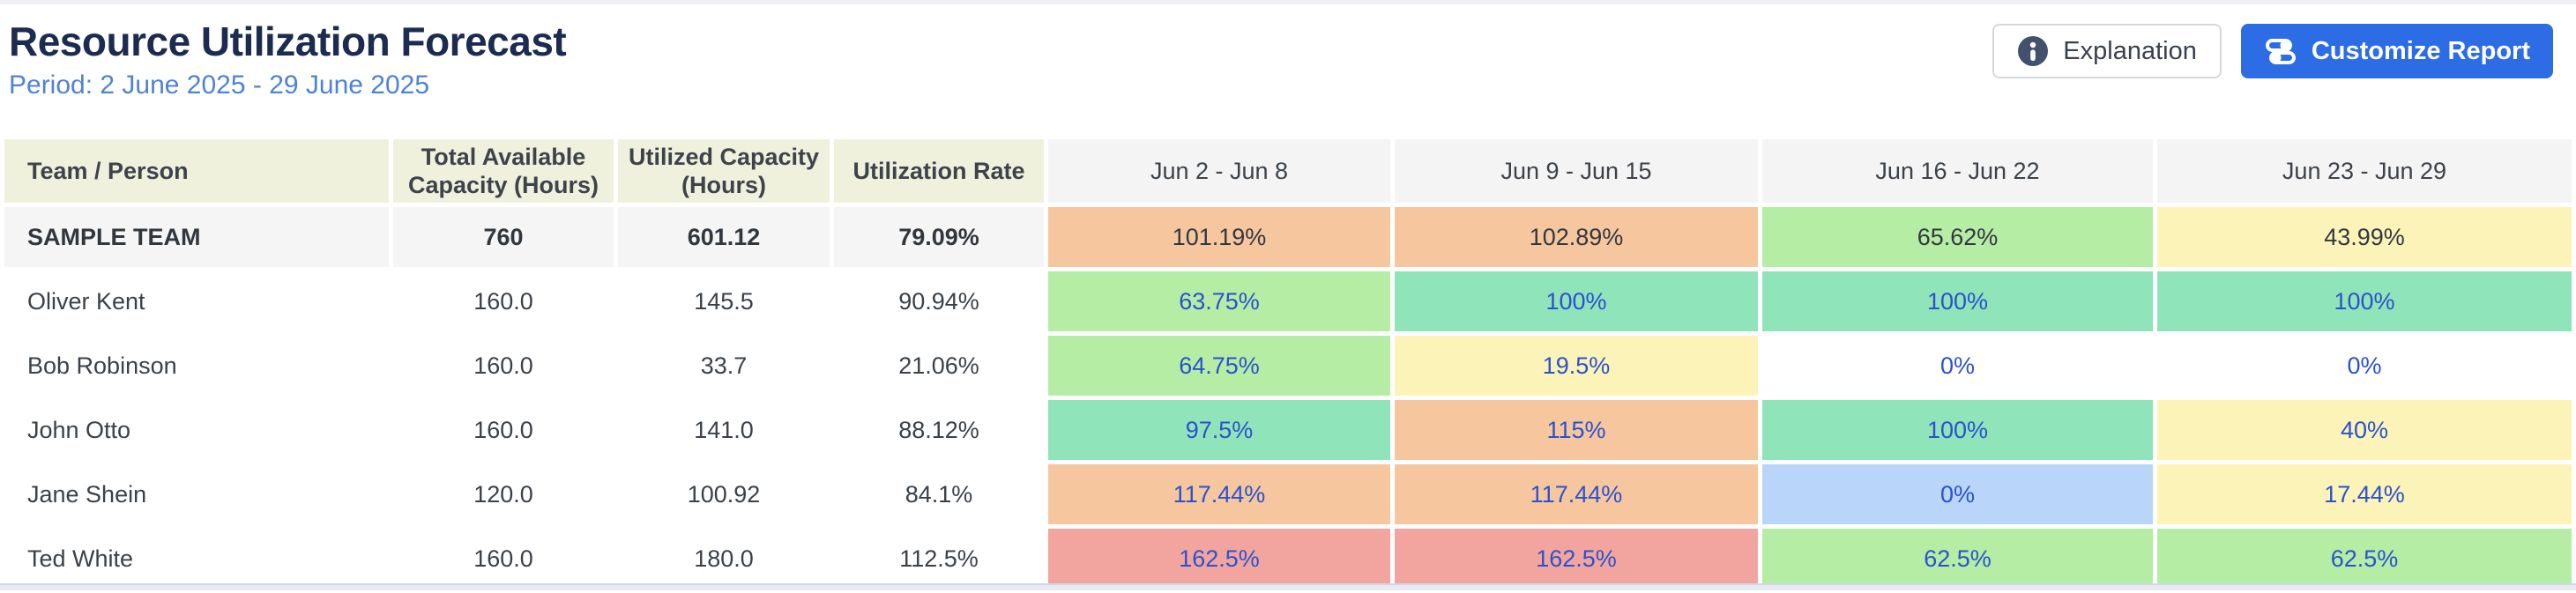  What do you see at coordinates (1288, 2) in the screenshot?
I see `top-divider` at bounding box center [1288, 2].